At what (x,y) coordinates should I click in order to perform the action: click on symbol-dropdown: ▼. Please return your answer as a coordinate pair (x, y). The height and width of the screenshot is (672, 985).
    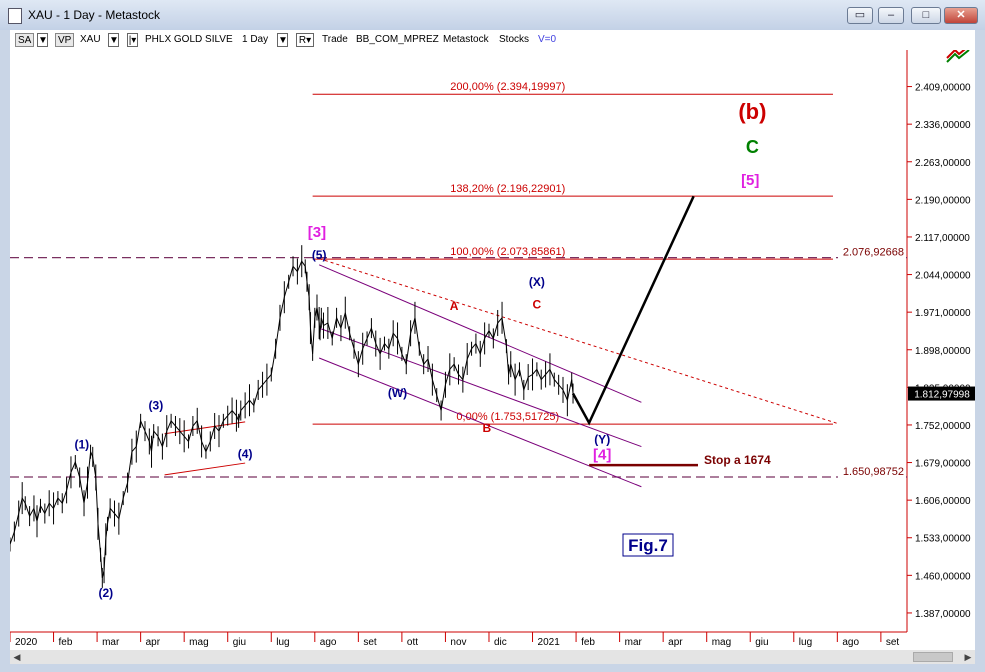
    Looking at the image, I should click on (113, 40).